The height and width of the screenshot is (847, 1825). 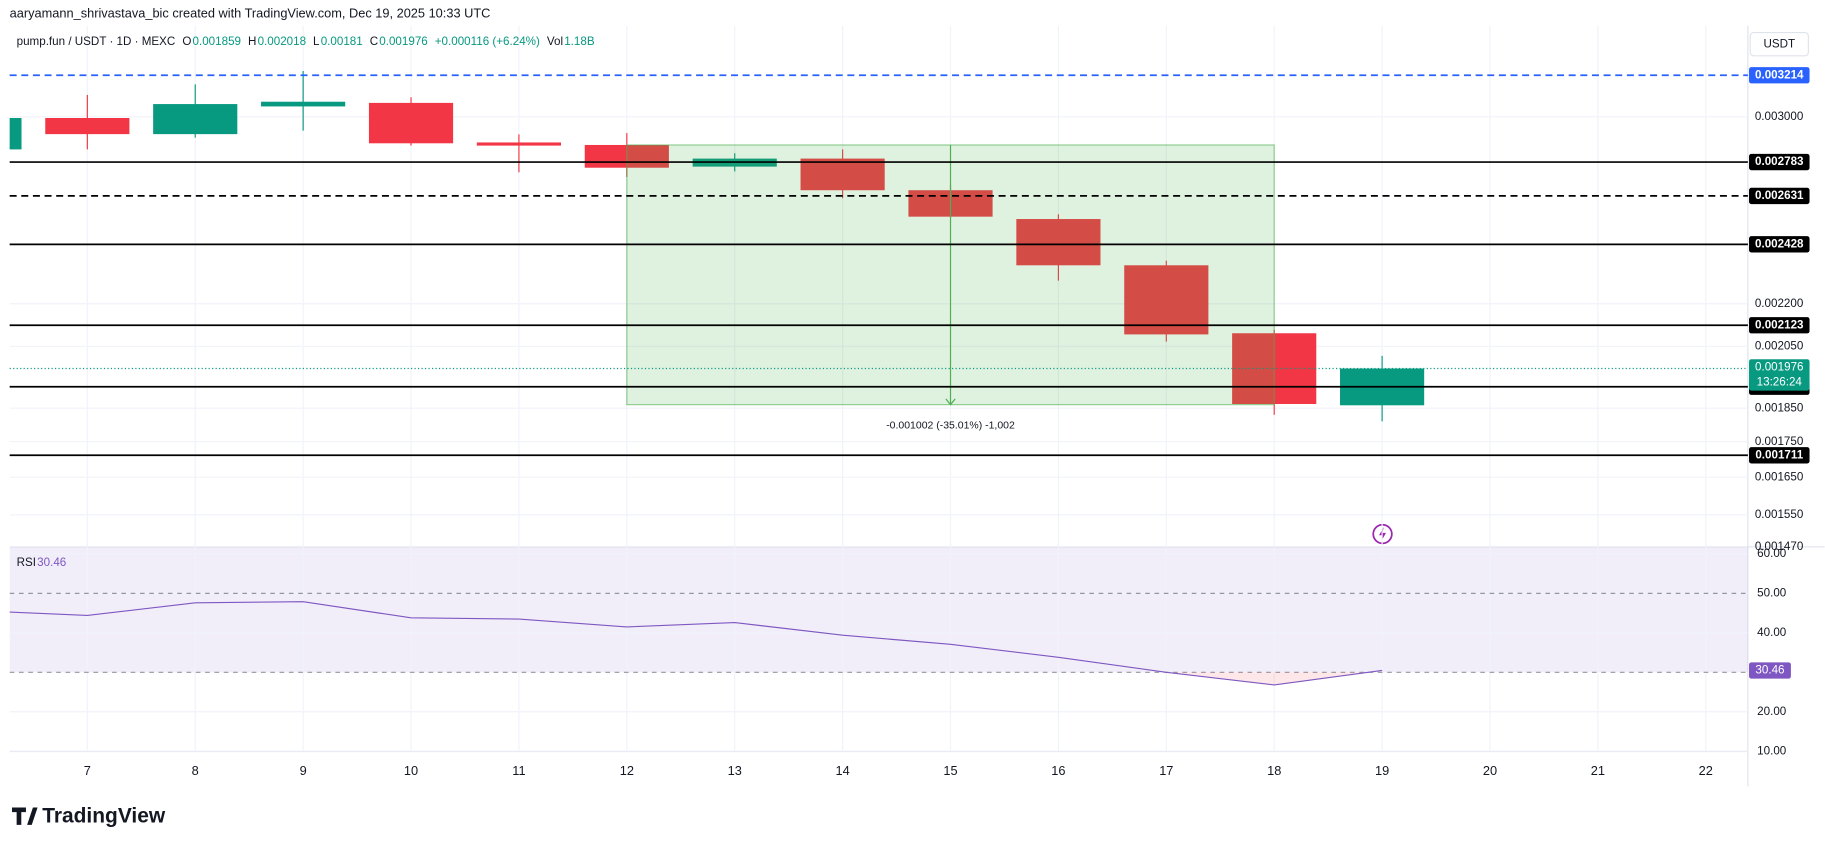 I want to click on x-tick-label: 8, so click(x=195, y=770).